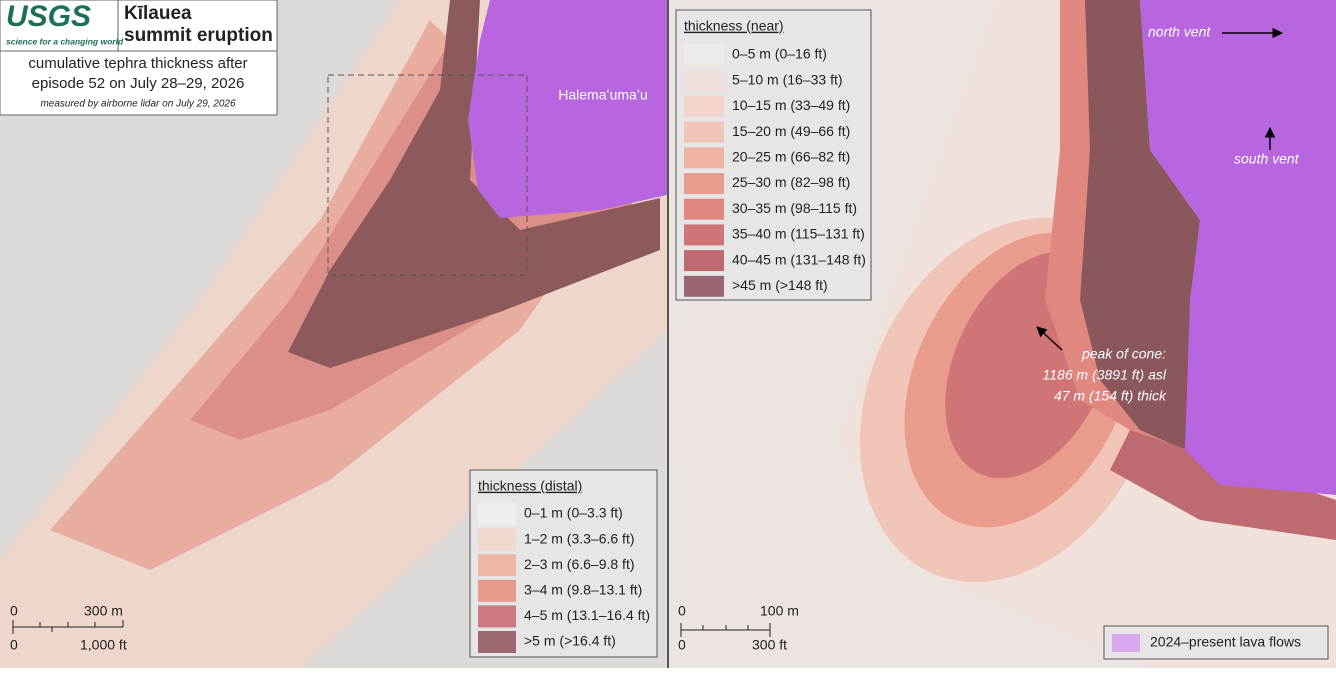 This screenshot has height=673, width=1336. Describe the element at coordinates (1123, 354) in the screenshot. I see `peak-label: peak of cone:` at that location.